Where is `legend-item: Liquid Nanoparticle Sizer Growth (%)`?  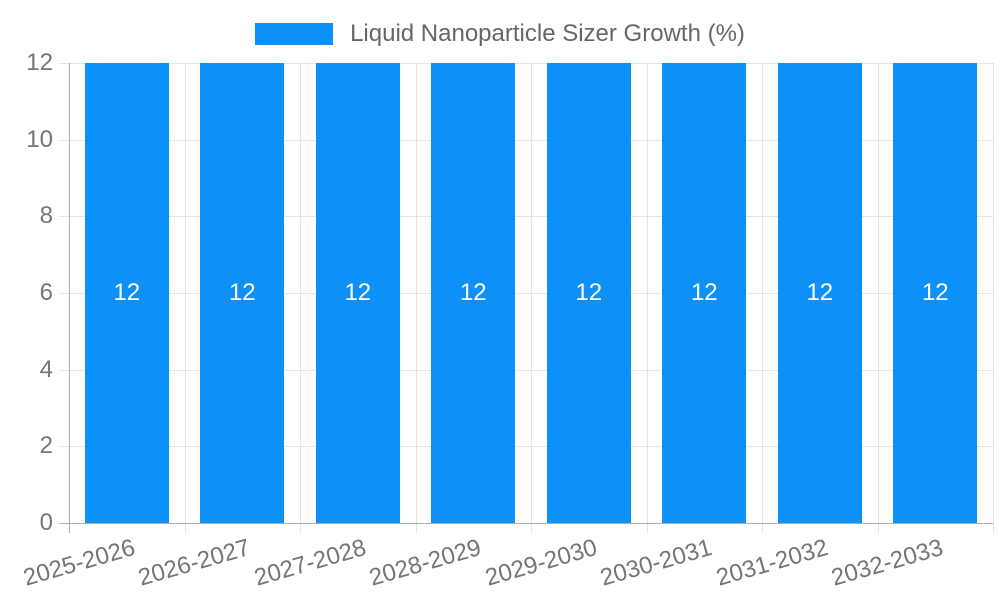
legend-item: Liquid Nanoparticle Sizer Growth (%) is located at coordinates (500, 34).